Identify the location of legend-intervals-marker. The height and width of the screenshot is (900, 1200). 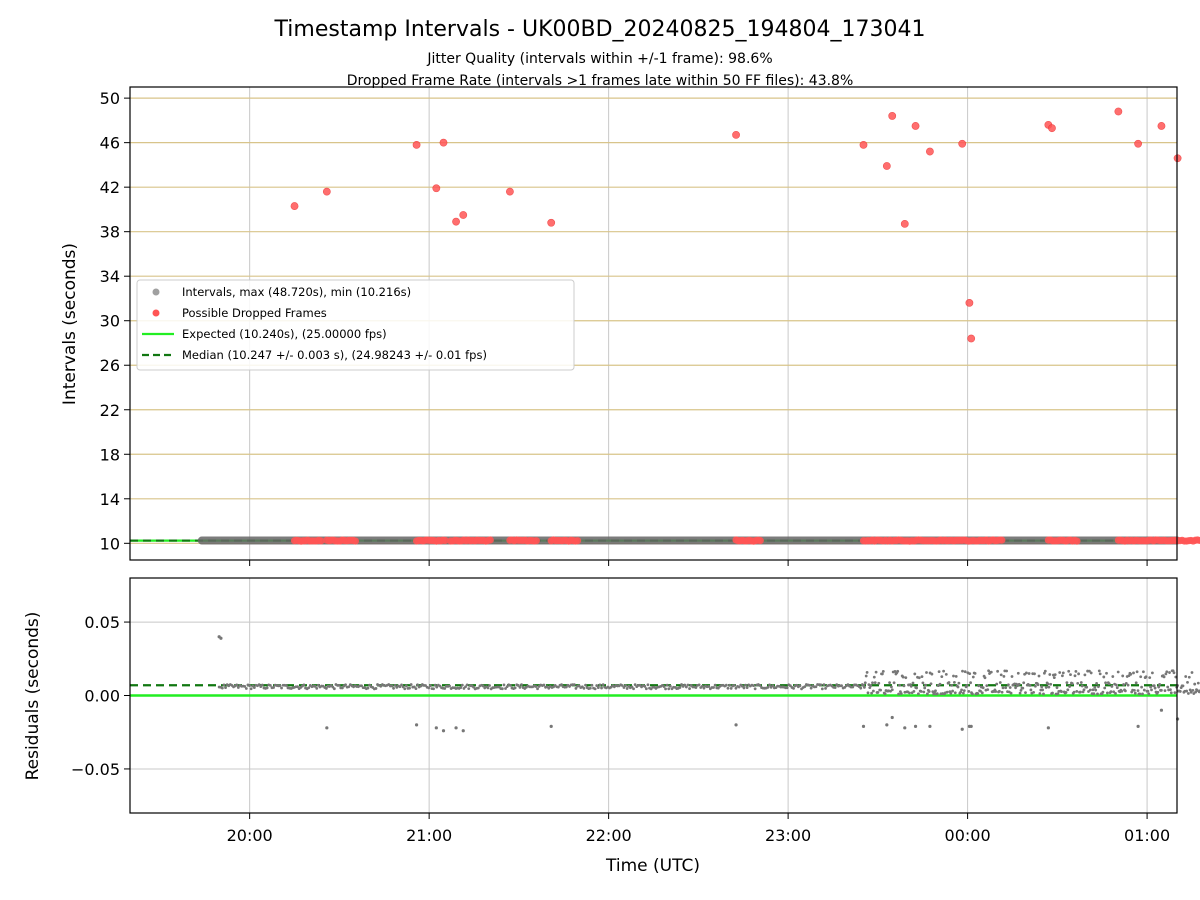
(156, 292).